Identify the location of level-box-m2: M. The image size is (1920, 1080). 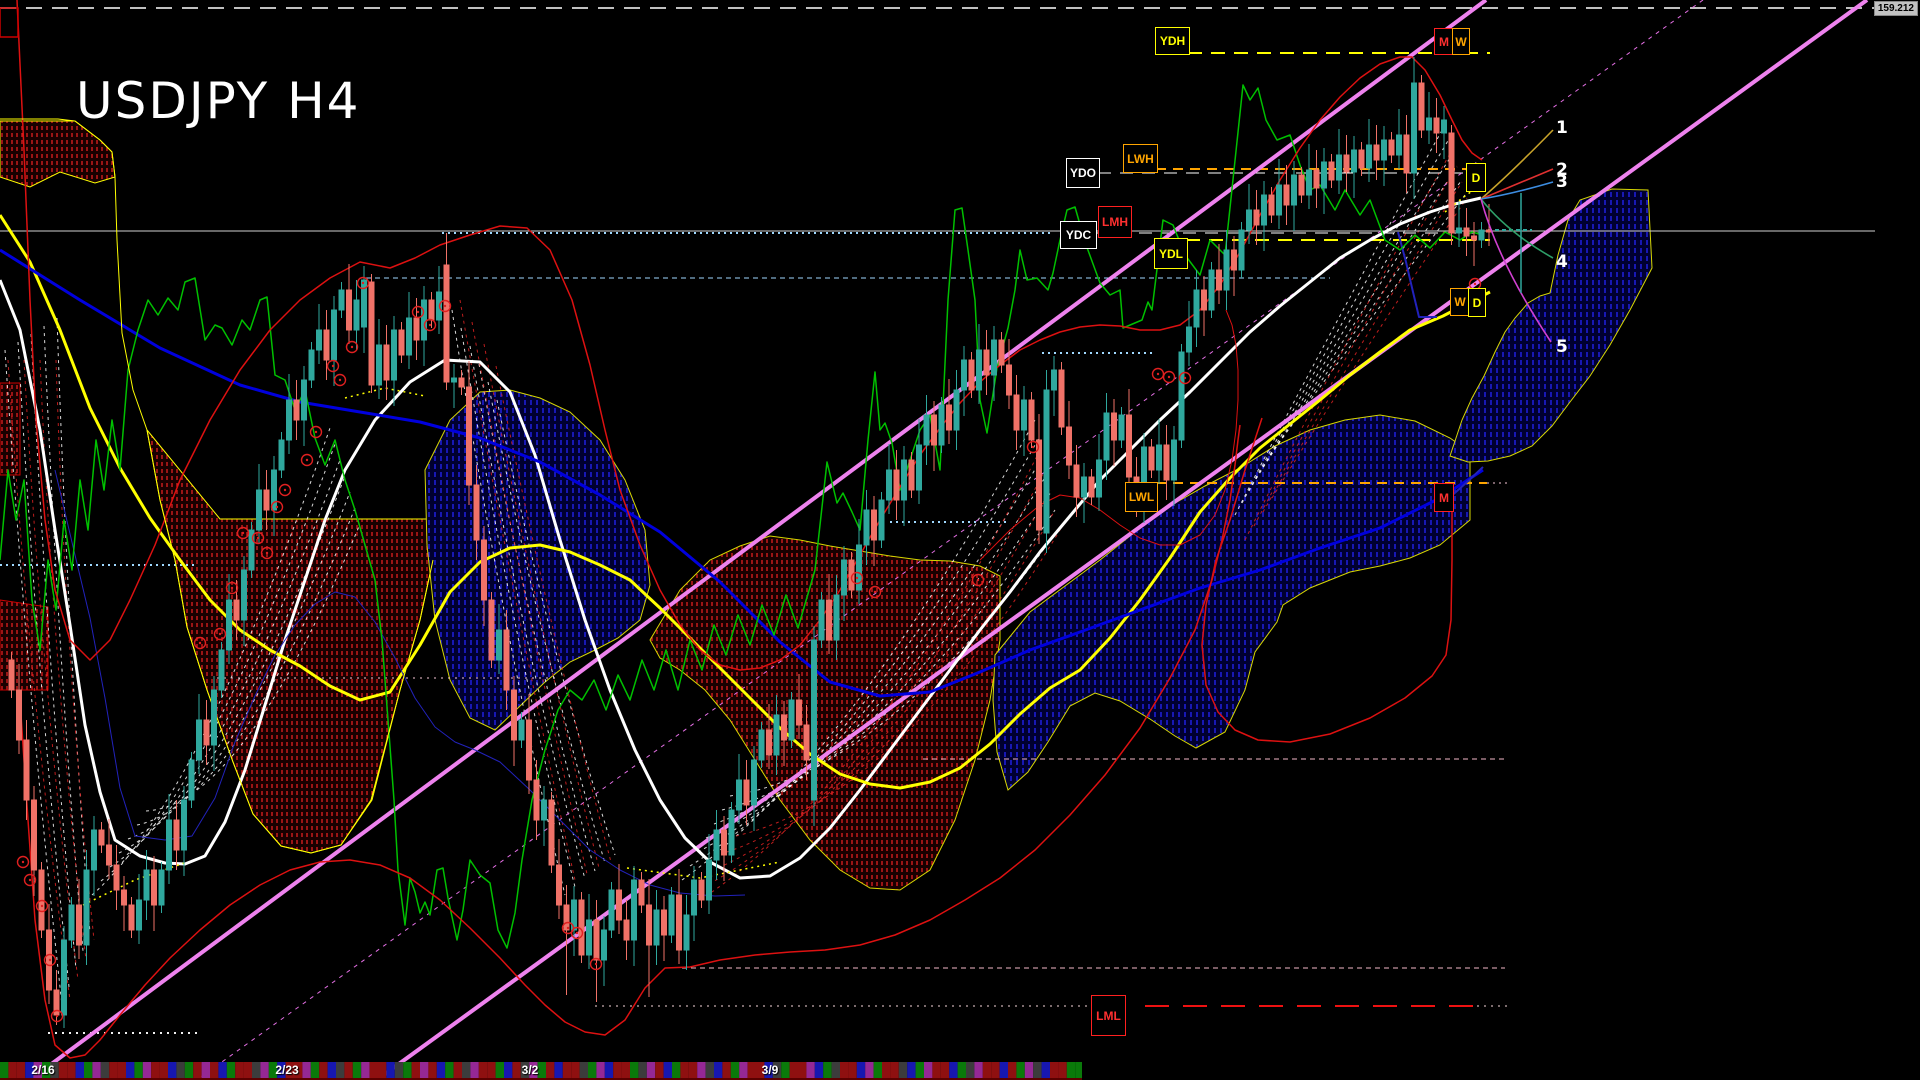
(1444, 497).